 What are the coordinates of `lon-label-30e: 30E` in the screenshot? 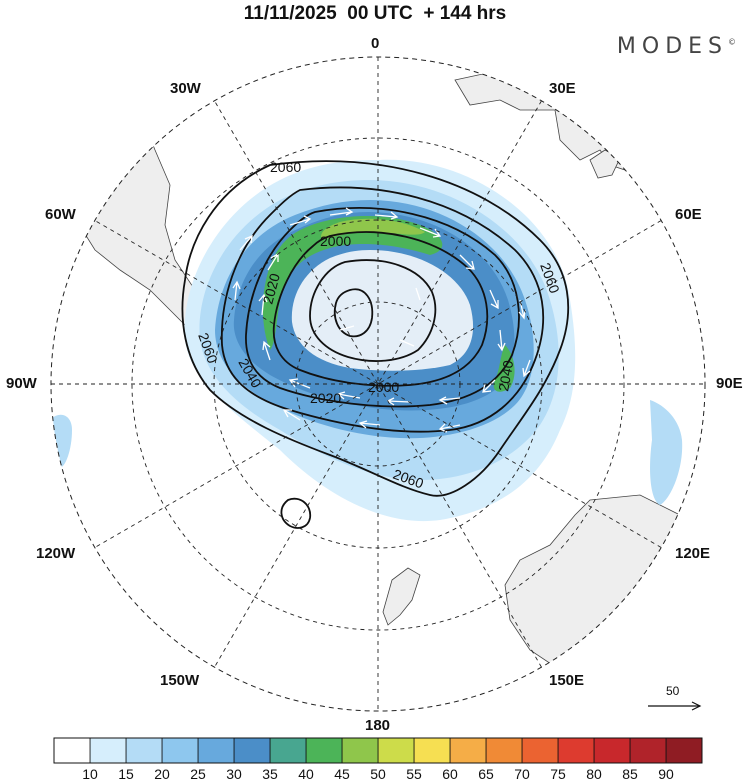 It's located at (562, 88).